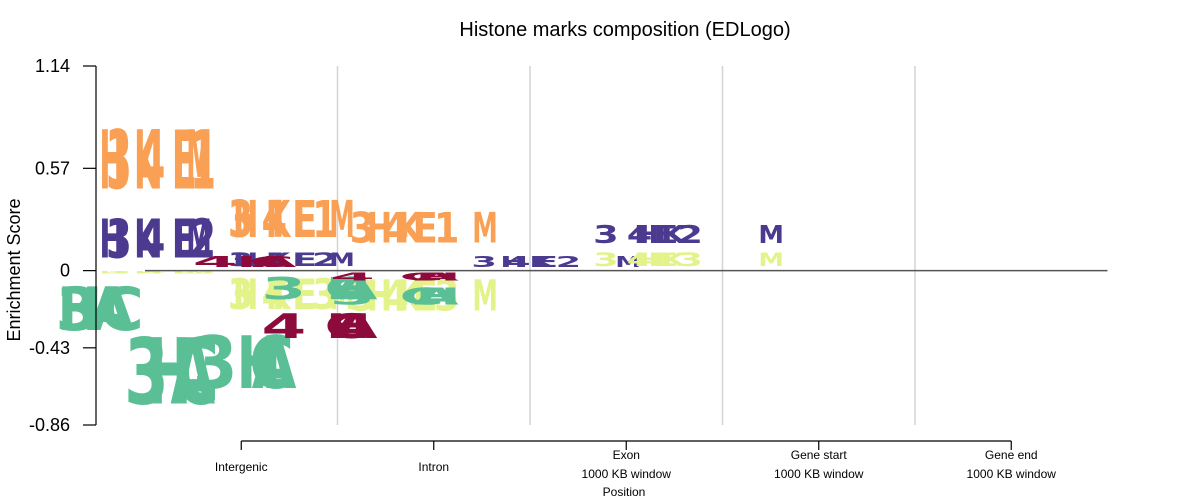  I want to click on logo-mark-pos2-h3k4me1: H3 K4 ME1, so click(424, 229).